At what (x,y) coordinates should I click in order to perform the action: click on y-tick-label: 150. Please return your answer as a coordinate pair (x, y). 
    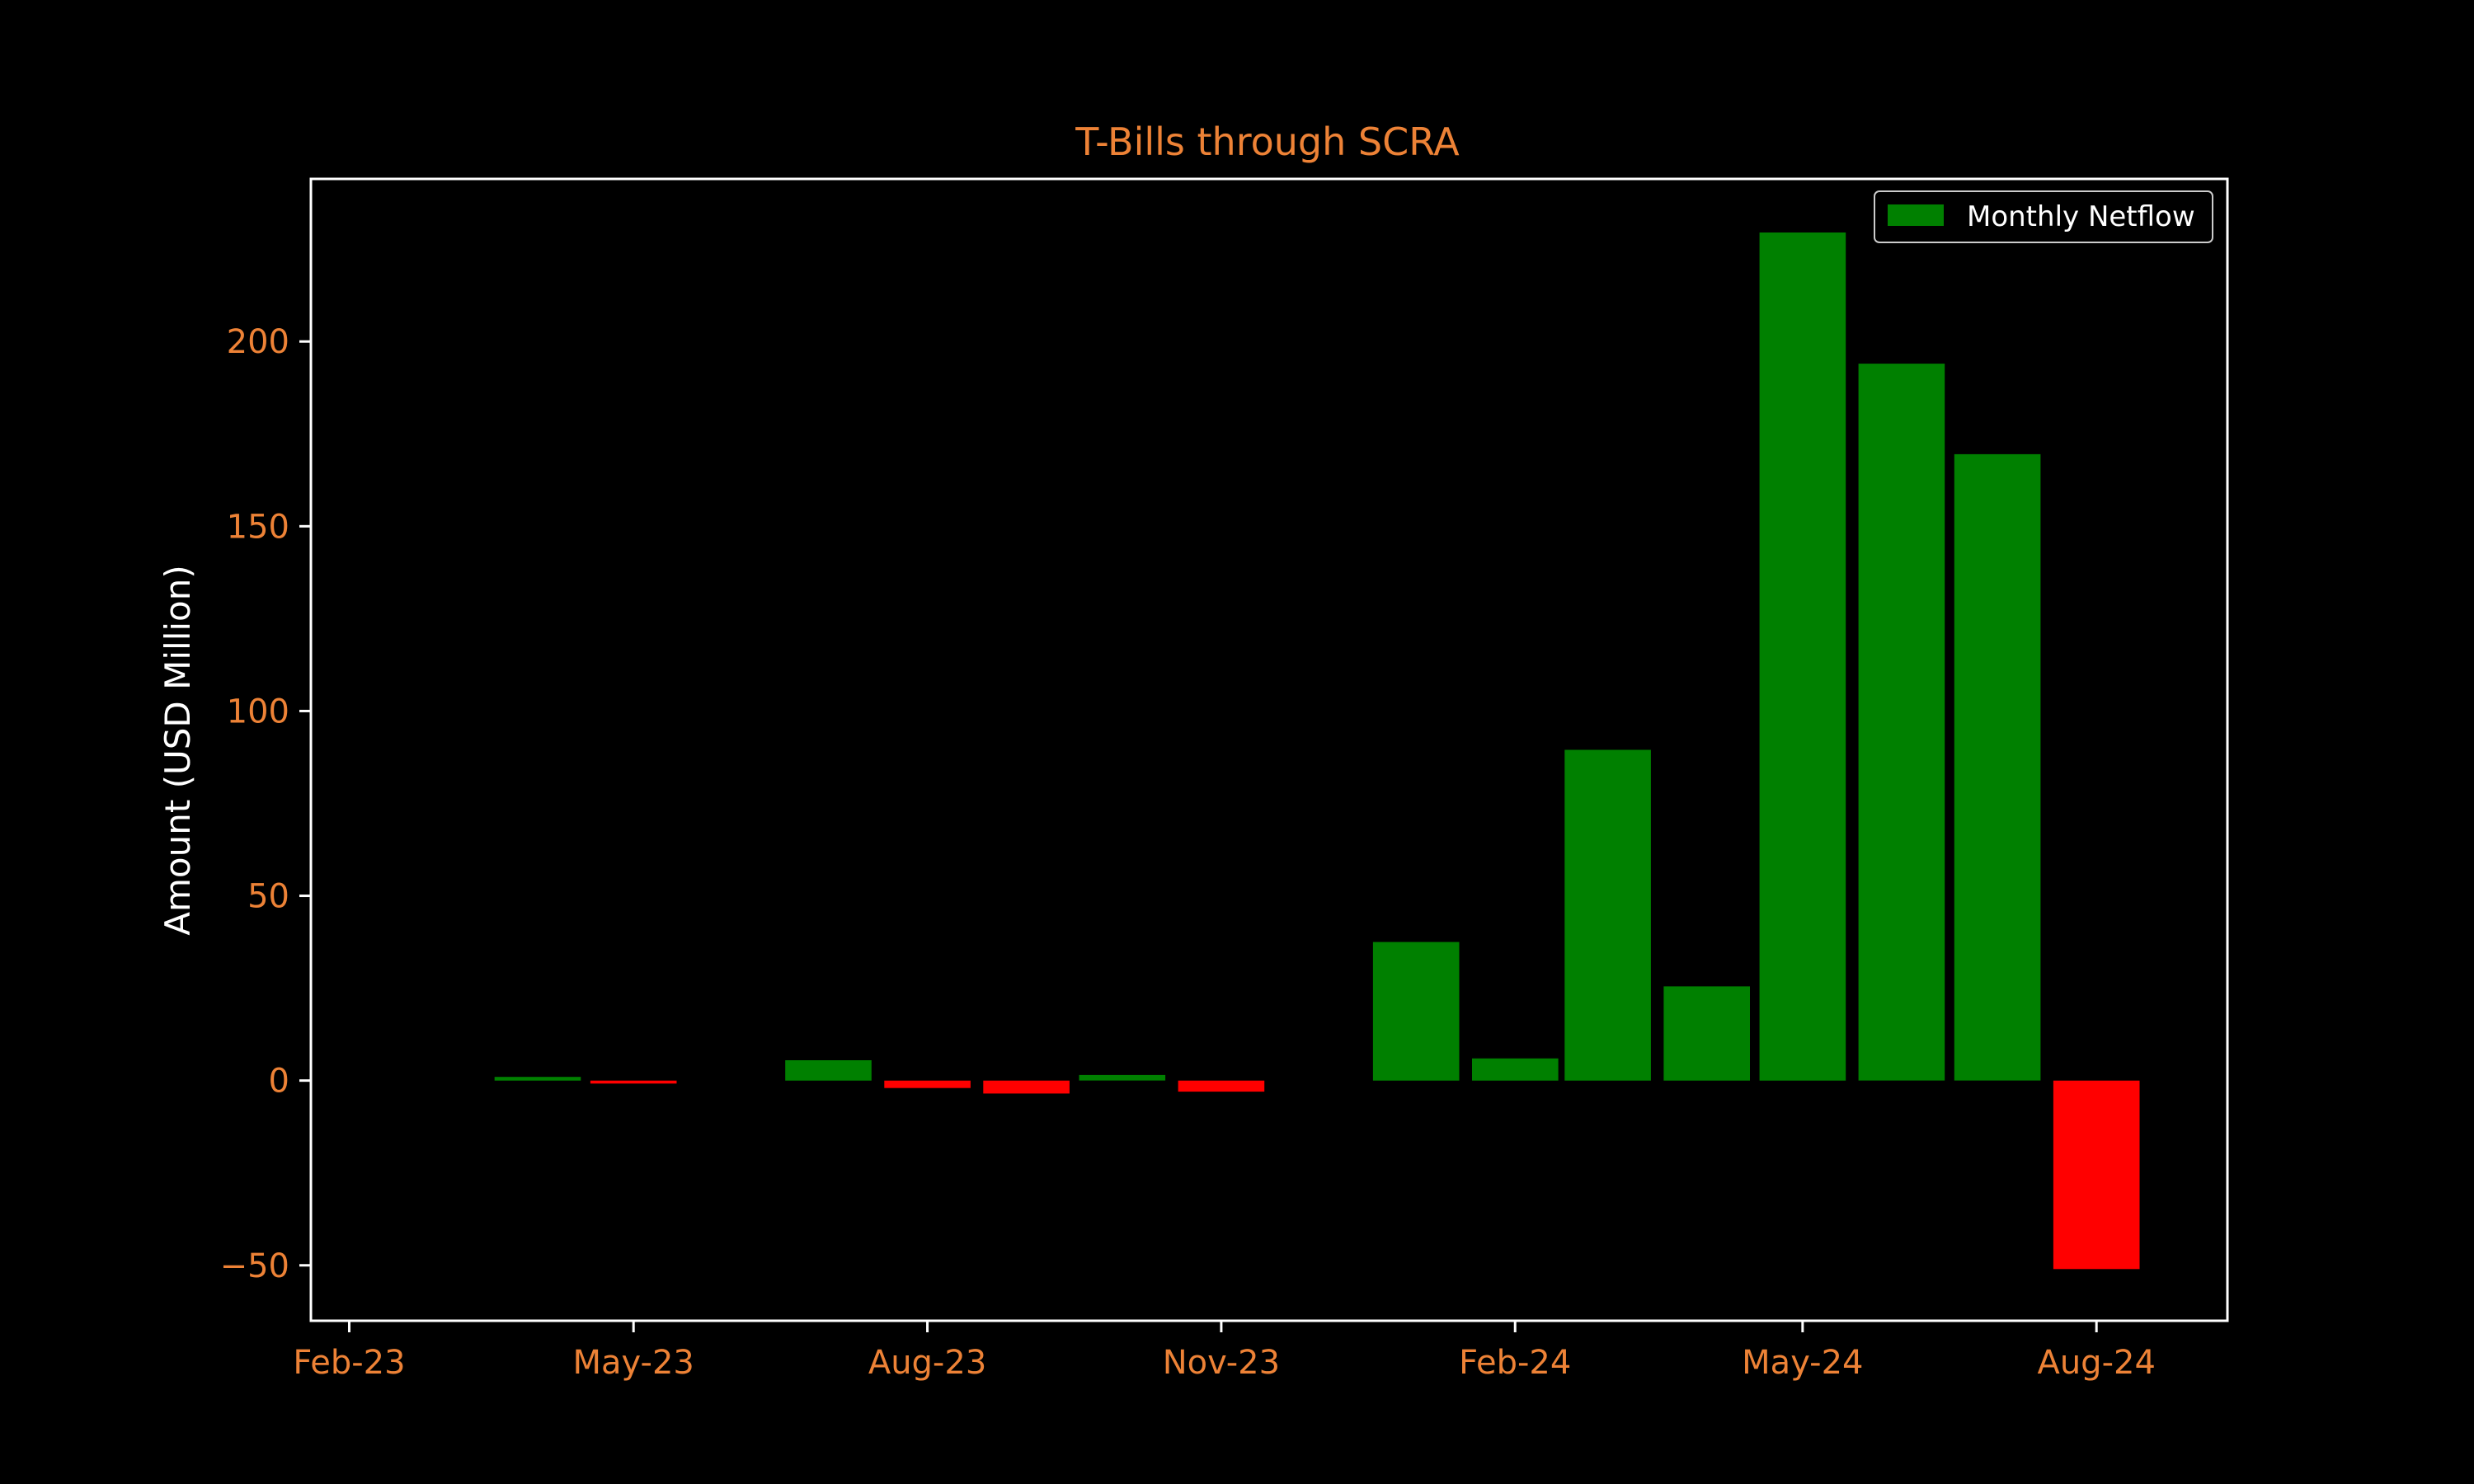
    Looking at the image, I should click on (258, 527).